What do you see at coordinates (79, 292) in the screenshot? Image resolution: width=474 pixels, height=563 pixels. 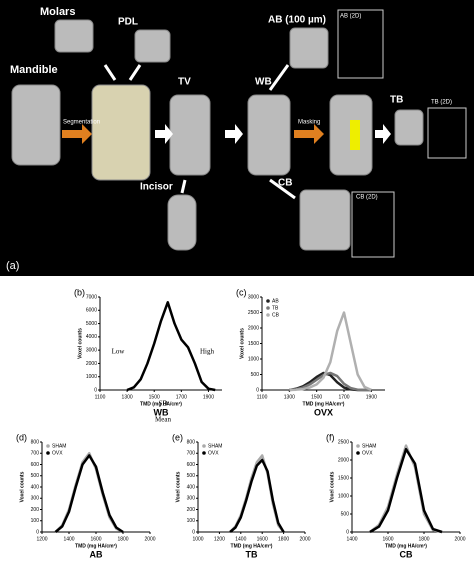 I see `panel-label: (b)` at bounding box center [79, 292].